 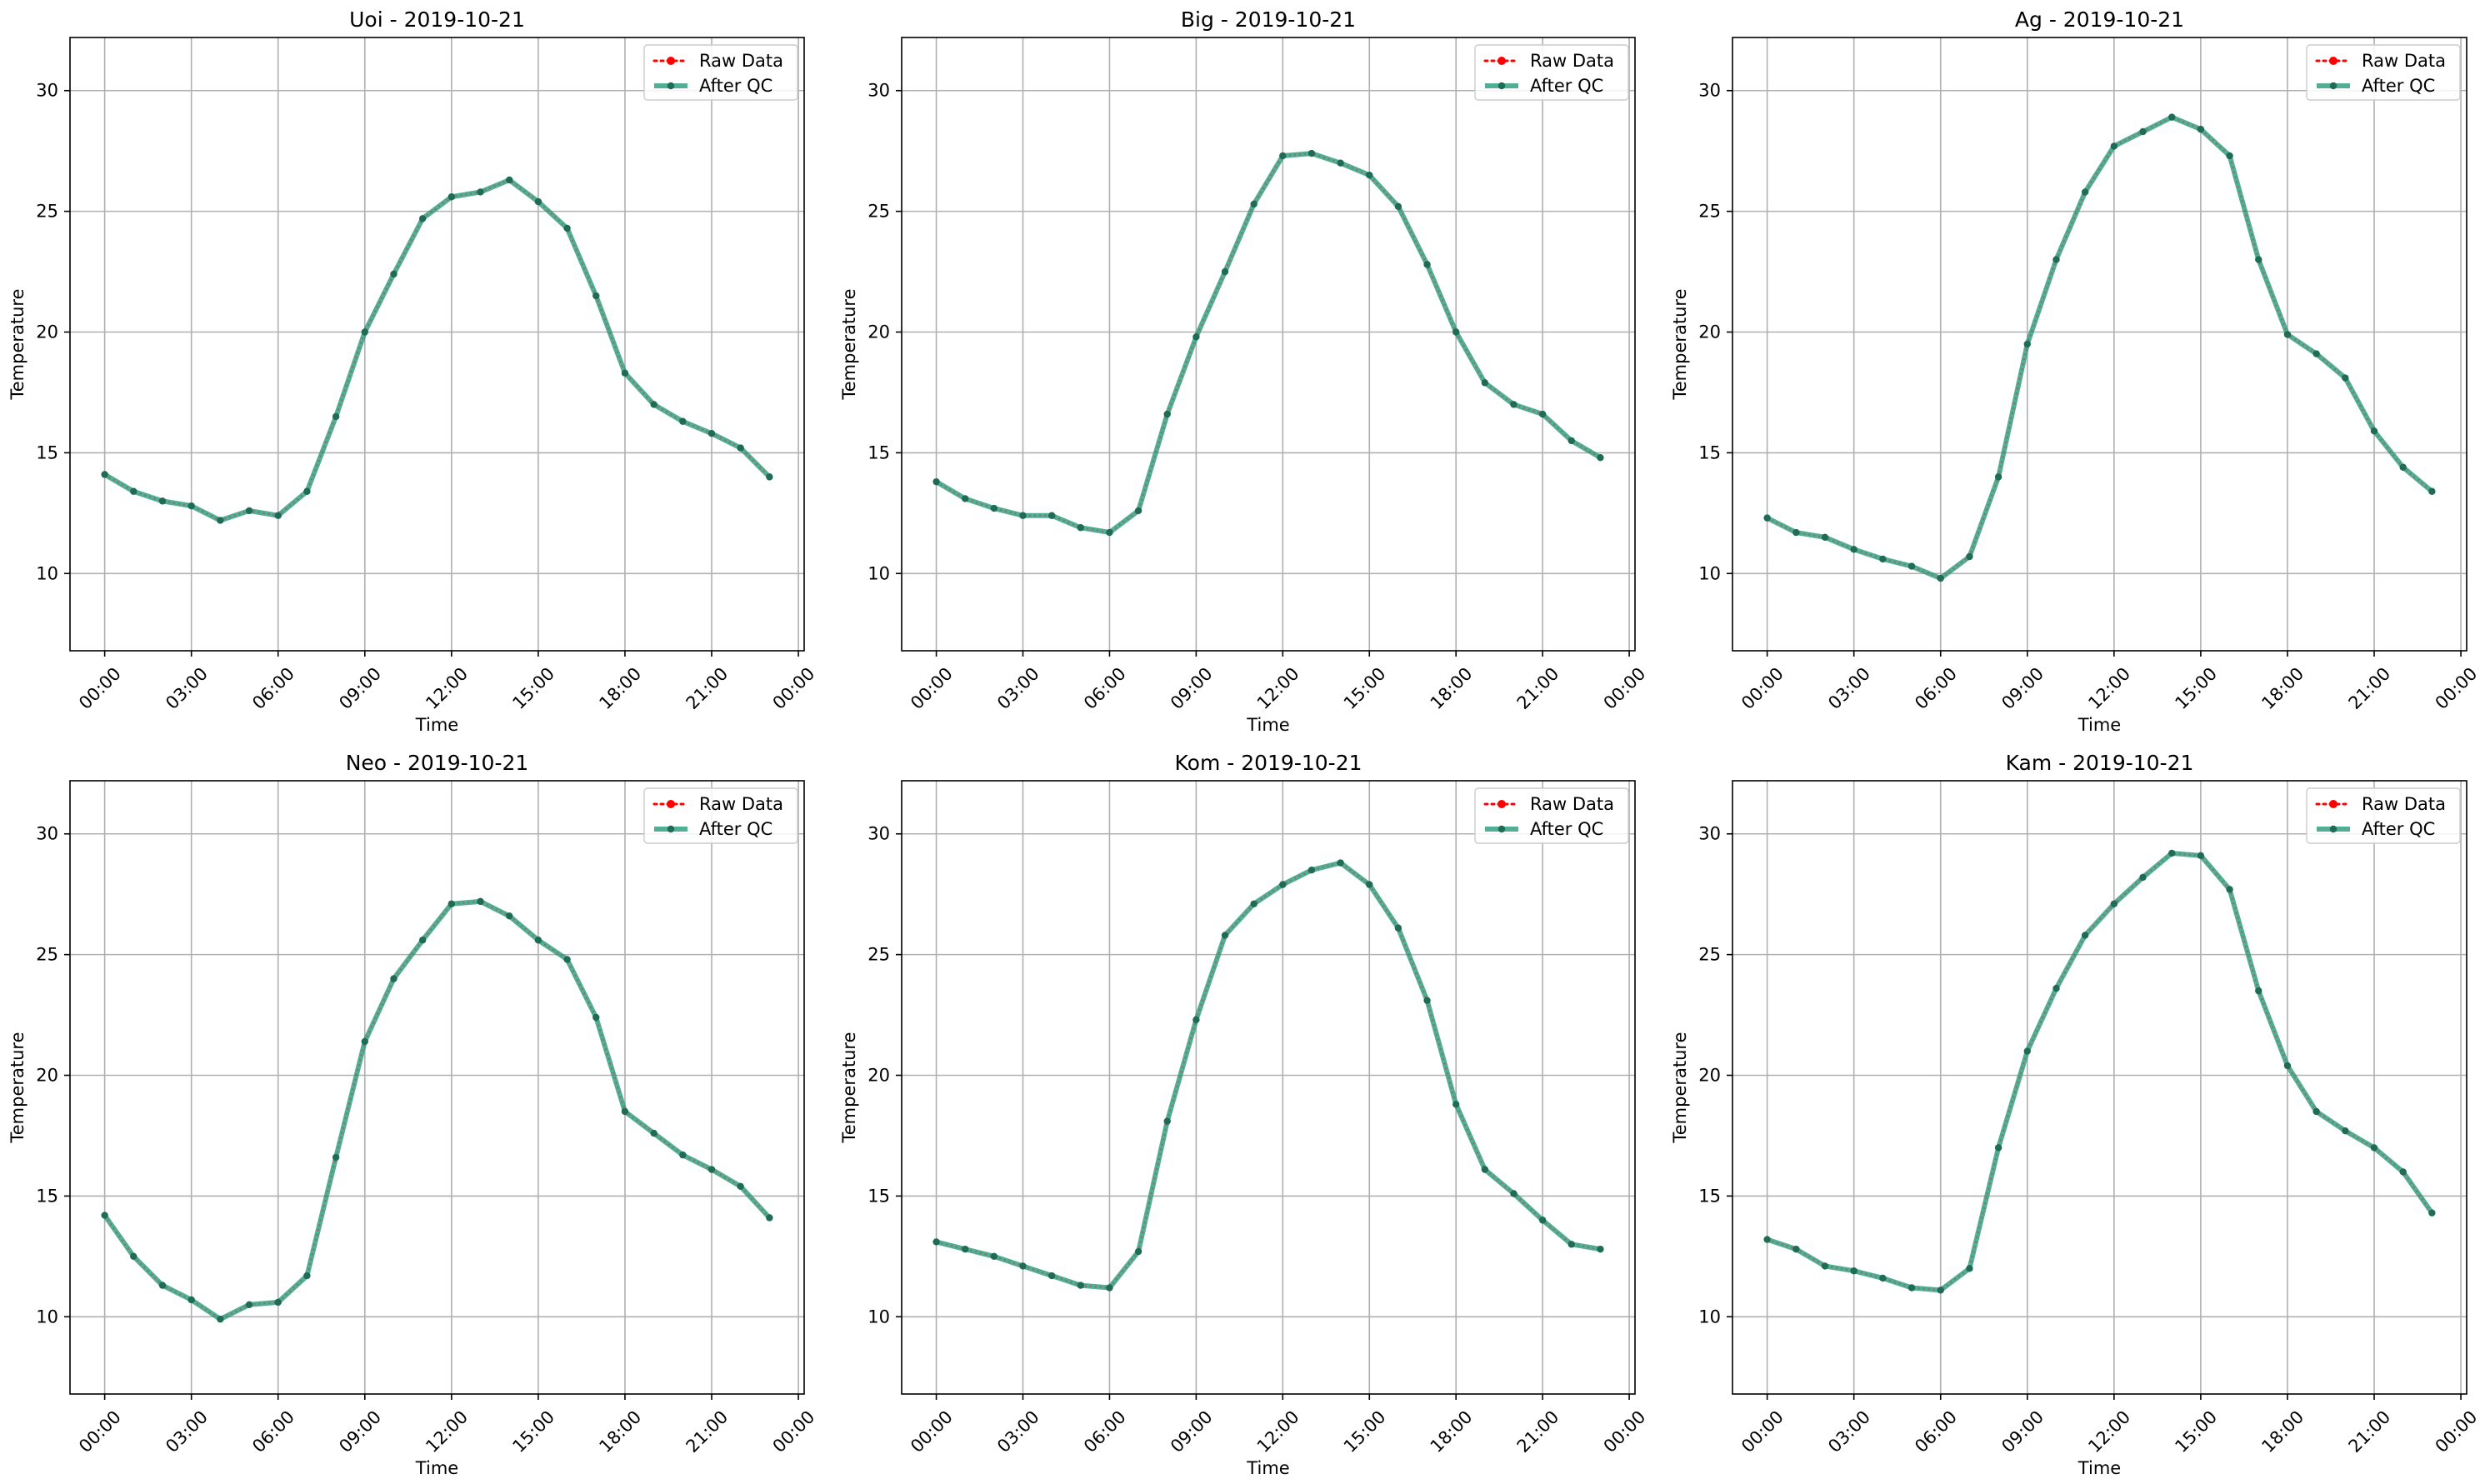 What do you see at coordinates (437, 19) in the screenshot?
I see `subplot-title: Uoi - 2019-10-21` at bounding box center [437, 19].